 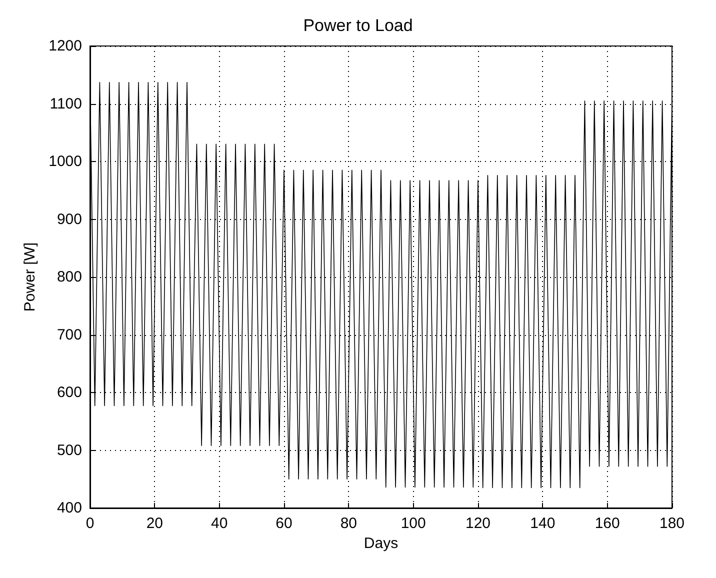 I want to click on x-tick-label: 180, so click(x=672, y=523).